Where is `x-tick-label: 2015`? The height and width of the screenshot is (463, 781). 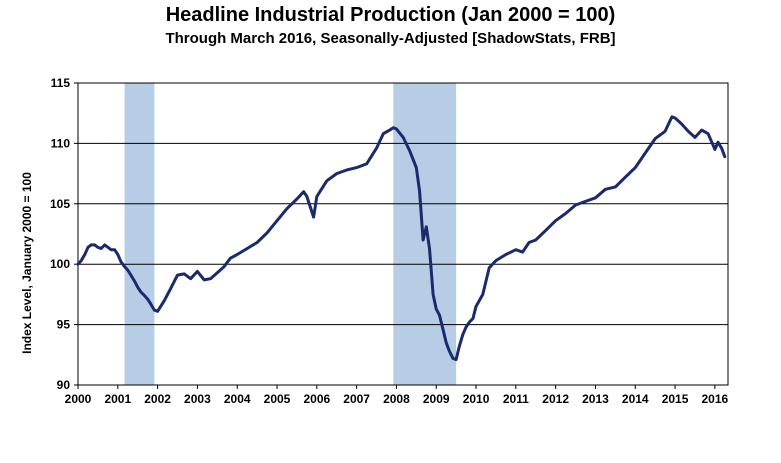 x-tick-label: 2015 is located at coordinates (675, 399).